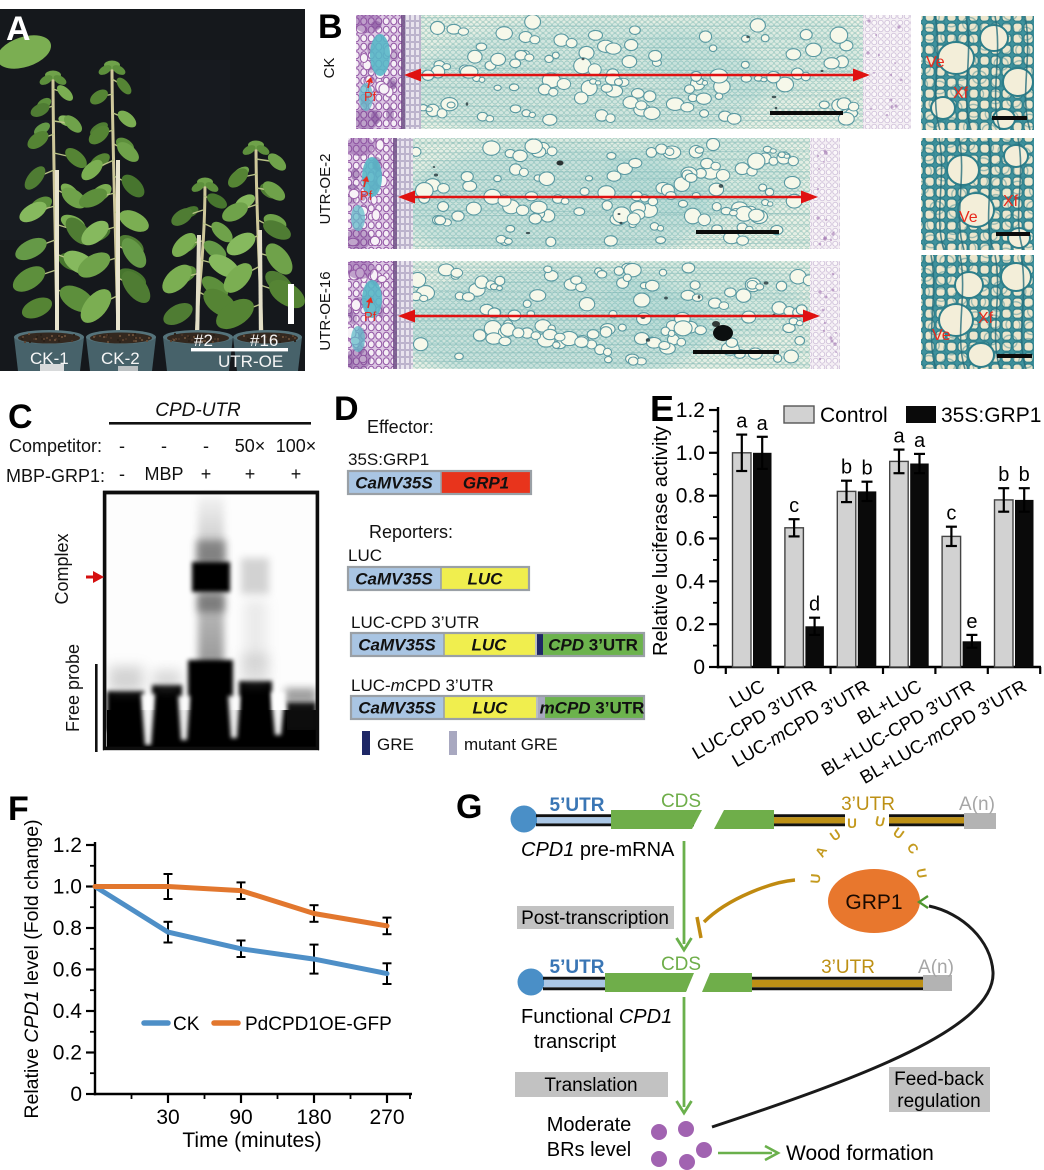 The height and width of the screenshot is (1170, 1044). Describe the element at coordinates (318, 1024) in the screenshot. I see `svg-text: PdCPD1OE-GFP` at that location.